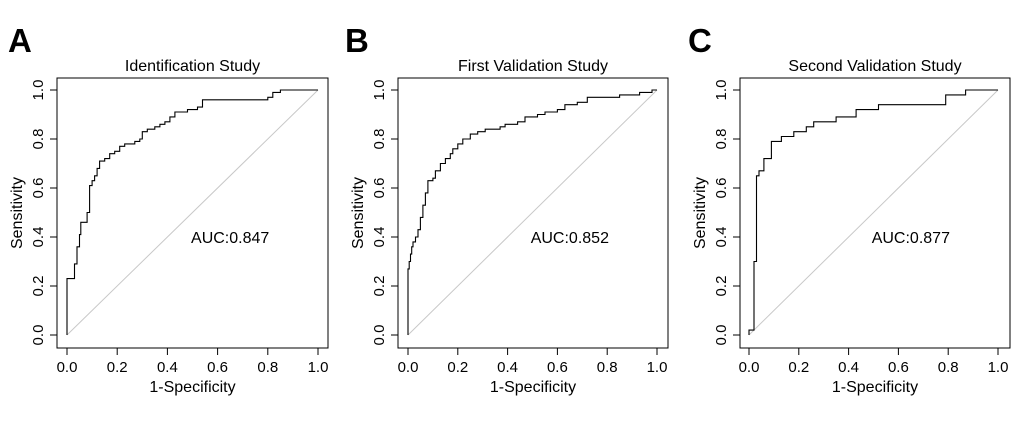  I want to click on panel-letter: B, so click(357, 40).